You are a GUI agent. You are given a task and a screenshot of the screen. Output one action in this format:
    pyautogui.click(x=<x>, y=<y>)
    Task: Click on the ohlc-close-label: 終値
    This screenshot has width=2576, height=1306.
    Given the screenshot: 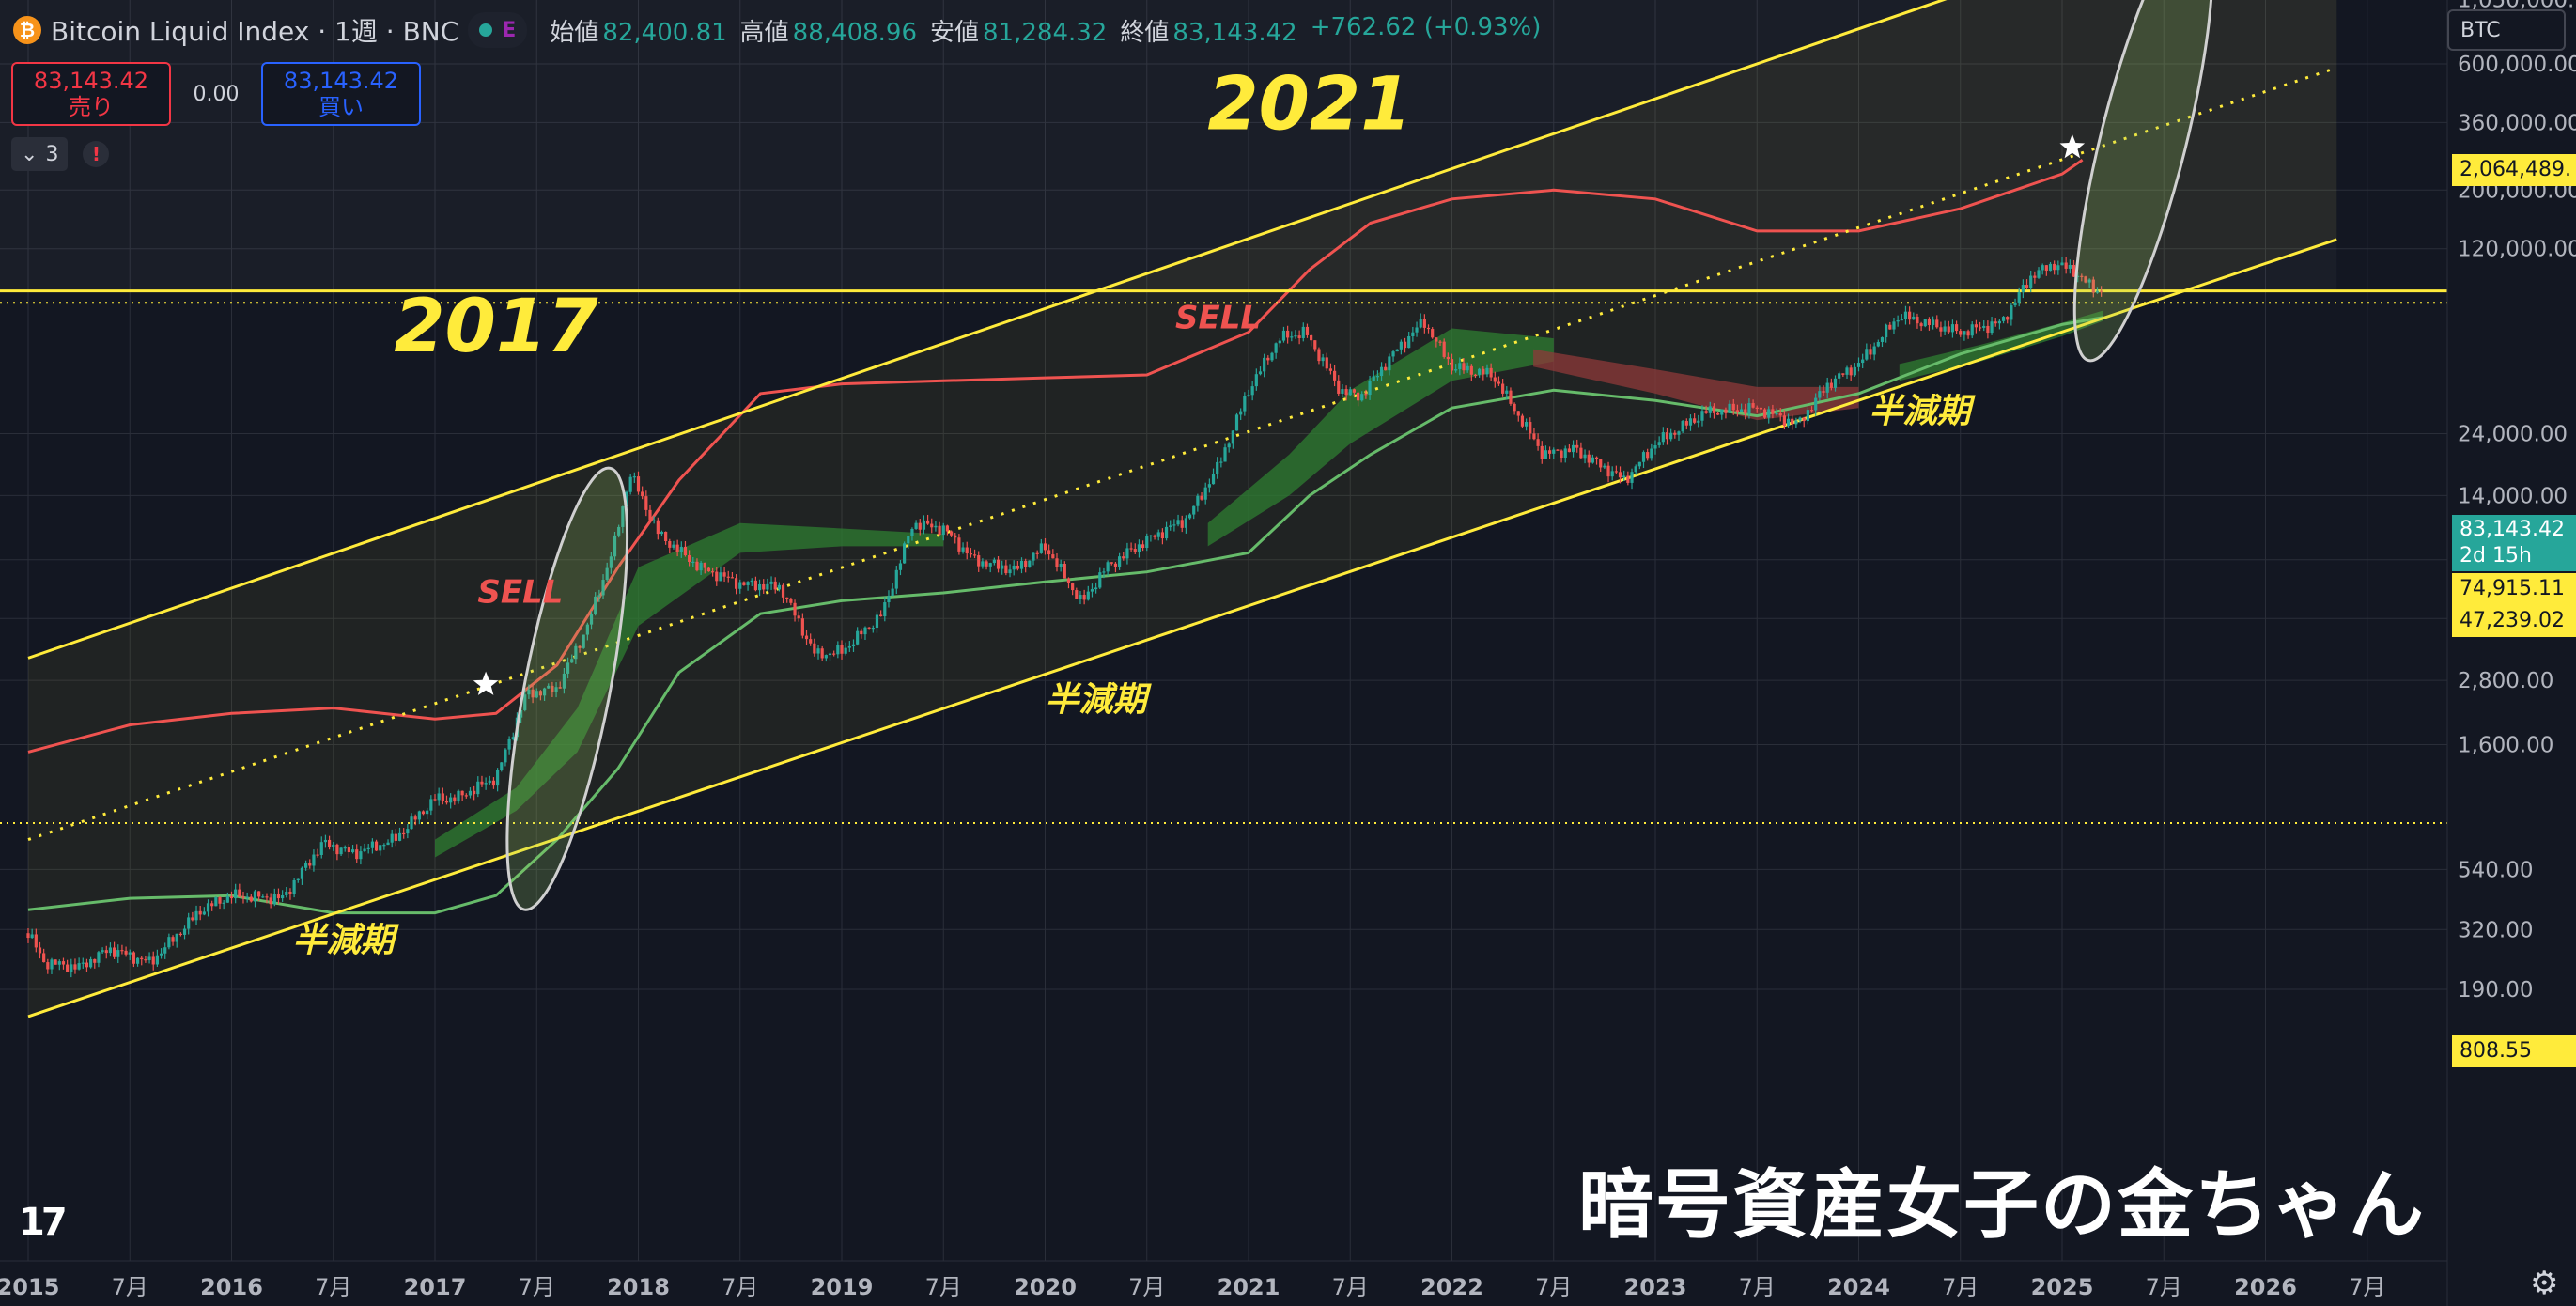 What is the action you would take?
    pyautogui.click(x=1145, y=33)
    